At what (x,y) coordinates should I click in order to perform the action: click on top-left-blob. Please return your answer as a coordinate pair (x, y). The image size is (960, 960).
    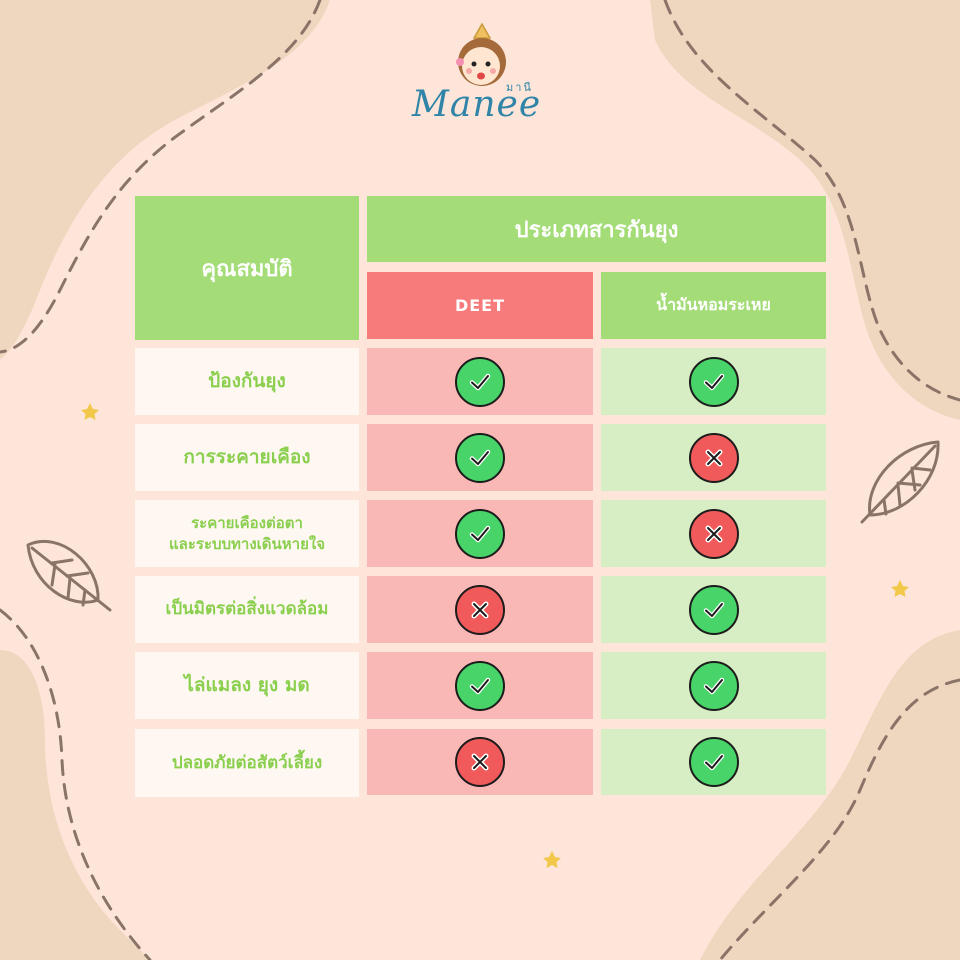
    Looking at the image, I should click on (165, 180).